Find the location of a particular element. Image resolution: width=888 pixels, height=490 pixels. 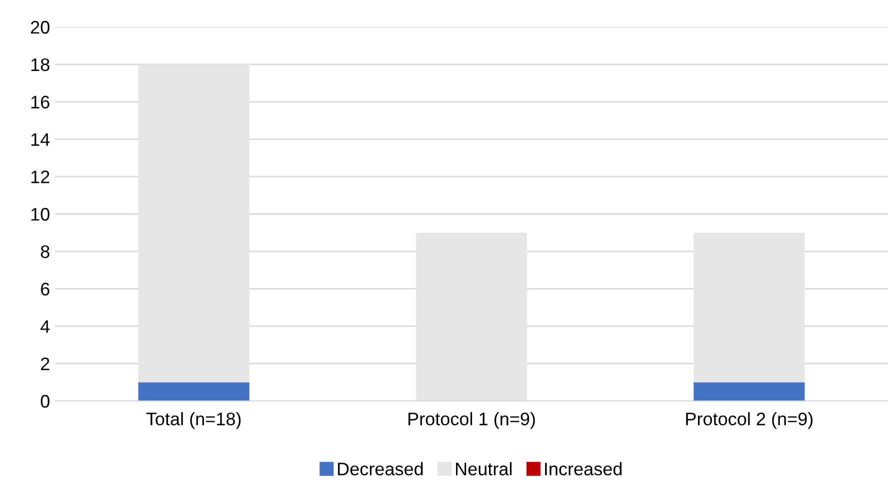

legend-label: Neutral is located at coordinates (484, 469).